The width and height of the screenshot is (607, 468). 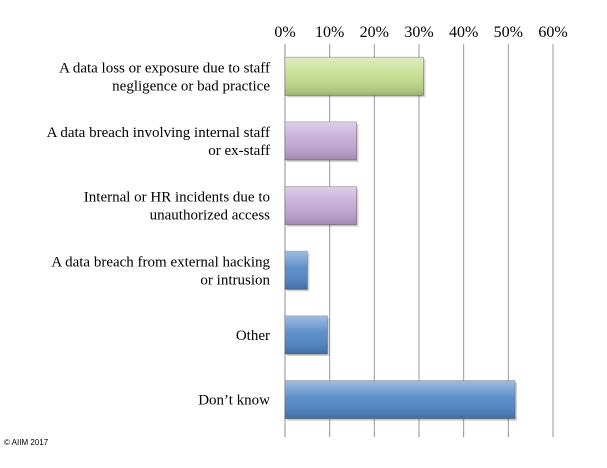 What do you see at coordinates (329, 32) in the screenshot?
I see `x-tick-label: 10%` at bounding box center [329, 32].